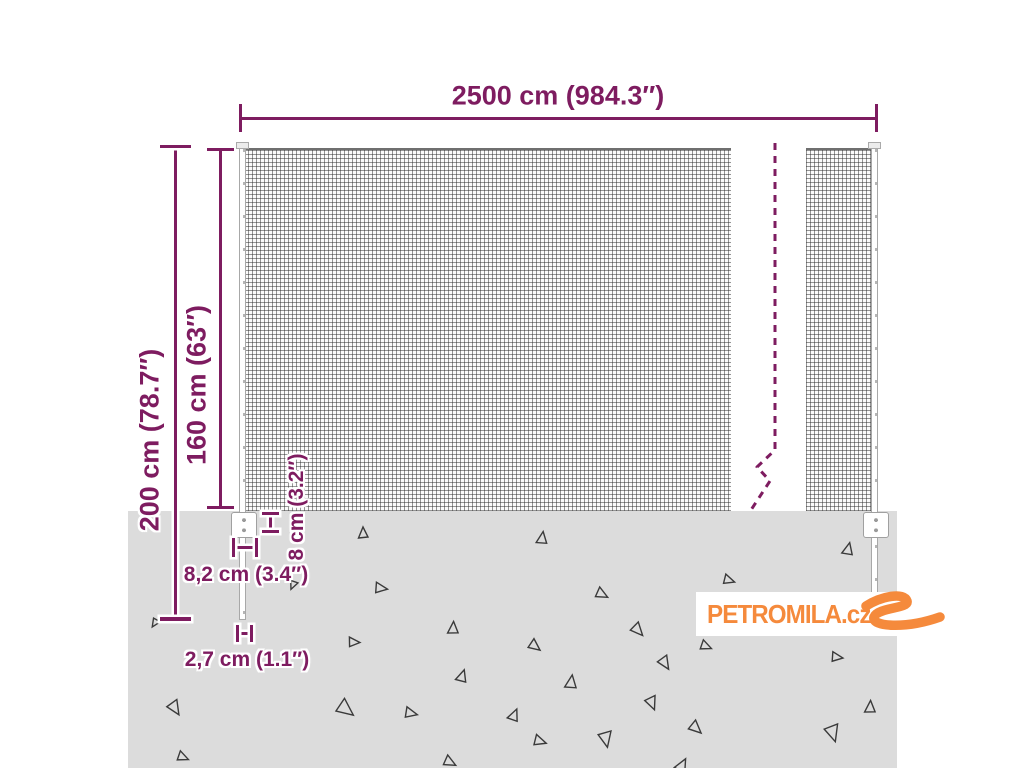  What do you see at coordinates (763, 327) in the screenshot?
I see `net-break-dashed-line` at bounding box center [763, 327].